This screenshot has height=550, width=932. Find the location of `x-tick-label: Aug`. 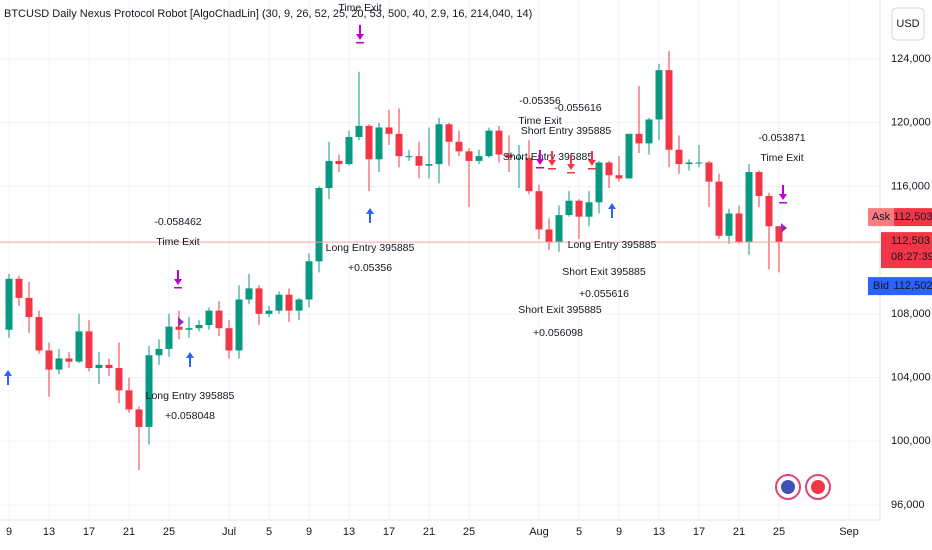

x-tick-label: Aug is located at coordinates (539, 532).